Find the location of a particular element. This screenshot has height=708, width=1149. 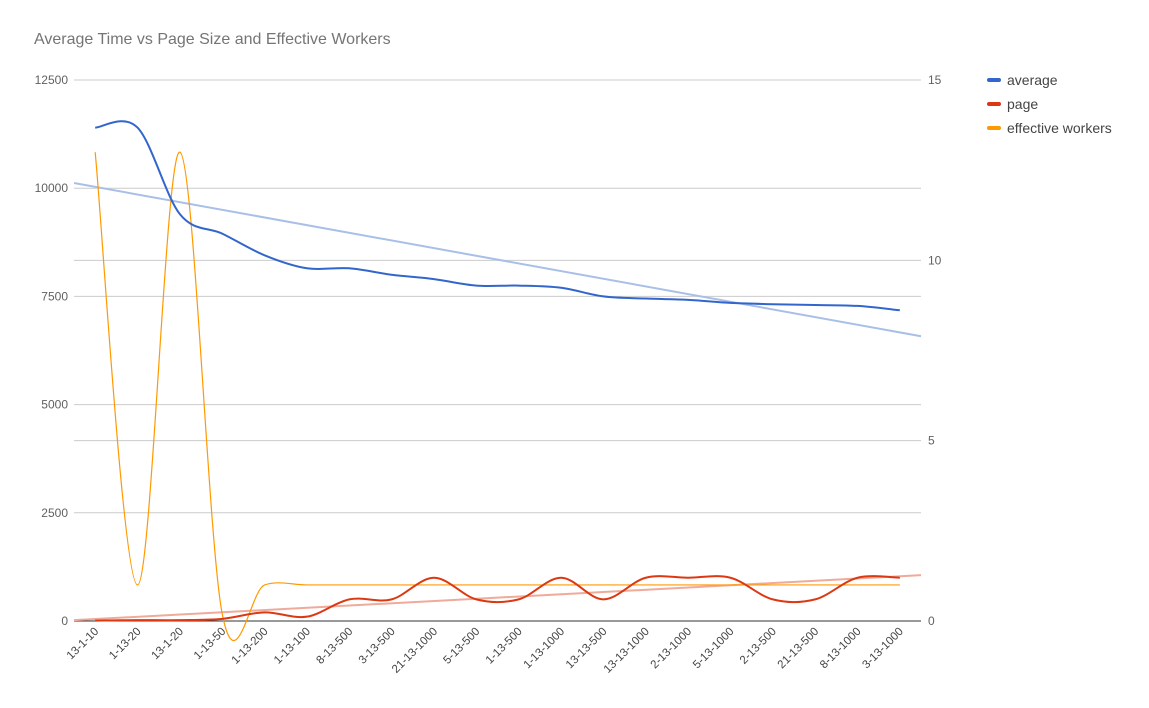

x-tick-label: 13-1-10 is located at coordinates (83, 644).